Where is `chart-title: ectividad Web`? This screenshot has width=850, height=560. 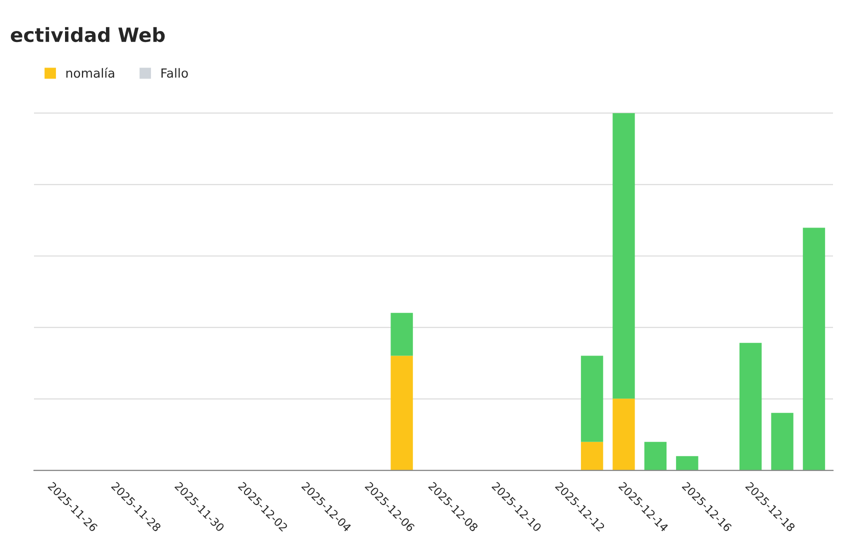
chart-title: ectividad Web is located at coordinates (87, 34).